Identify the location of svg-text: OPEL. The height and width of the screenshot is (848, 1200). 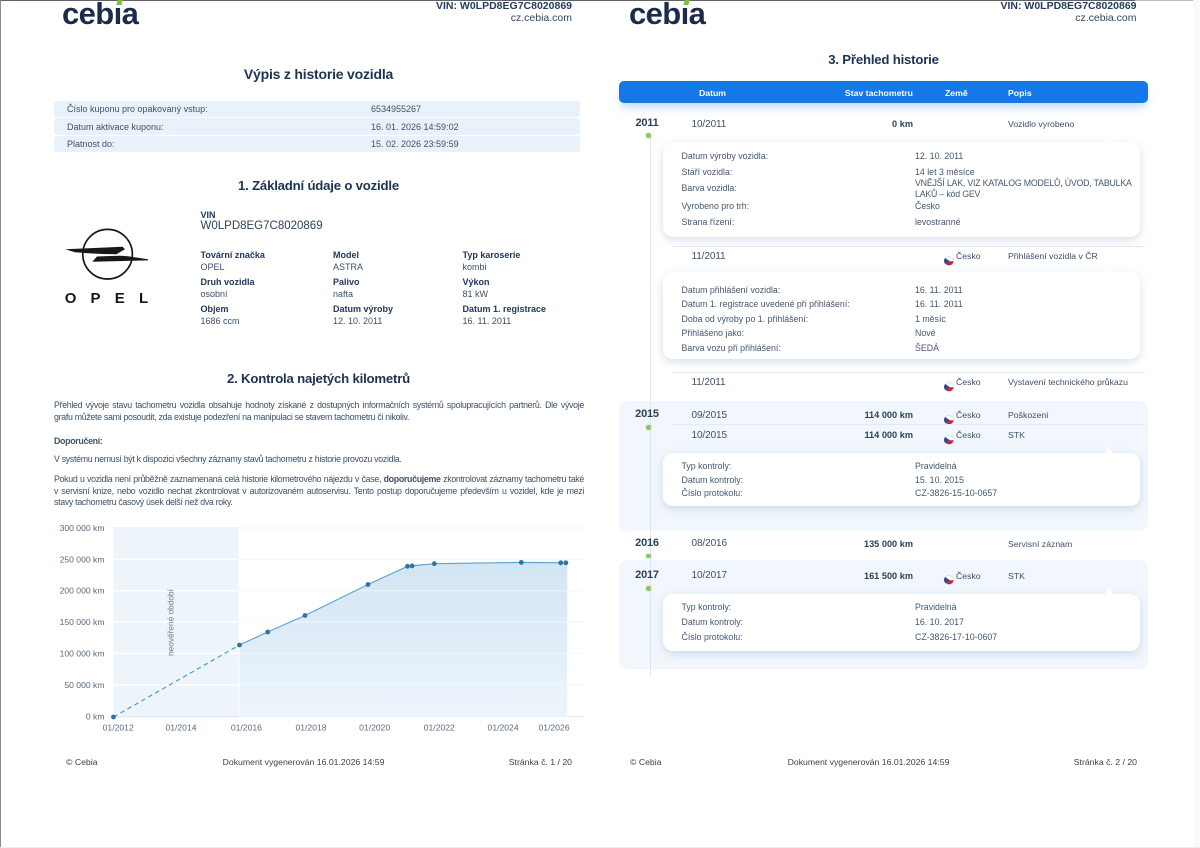
(112, 298).